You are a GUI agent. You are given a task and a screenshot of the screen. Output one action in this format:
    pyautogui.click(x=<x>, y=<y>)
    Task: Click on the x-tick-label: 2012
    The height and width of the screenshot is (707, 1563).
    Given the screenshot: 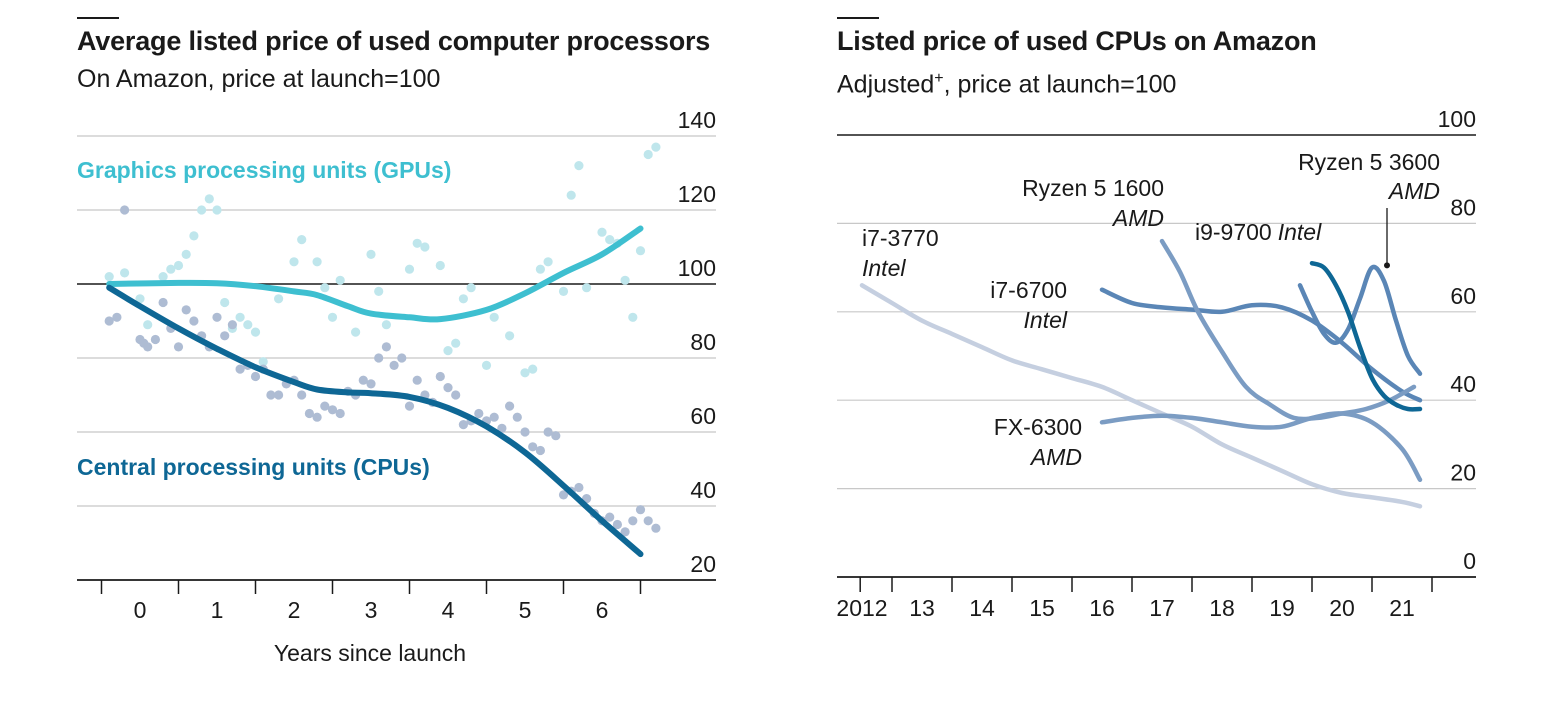 What is the action you would take?
    pyautogui.click(x=861, y=608)
    